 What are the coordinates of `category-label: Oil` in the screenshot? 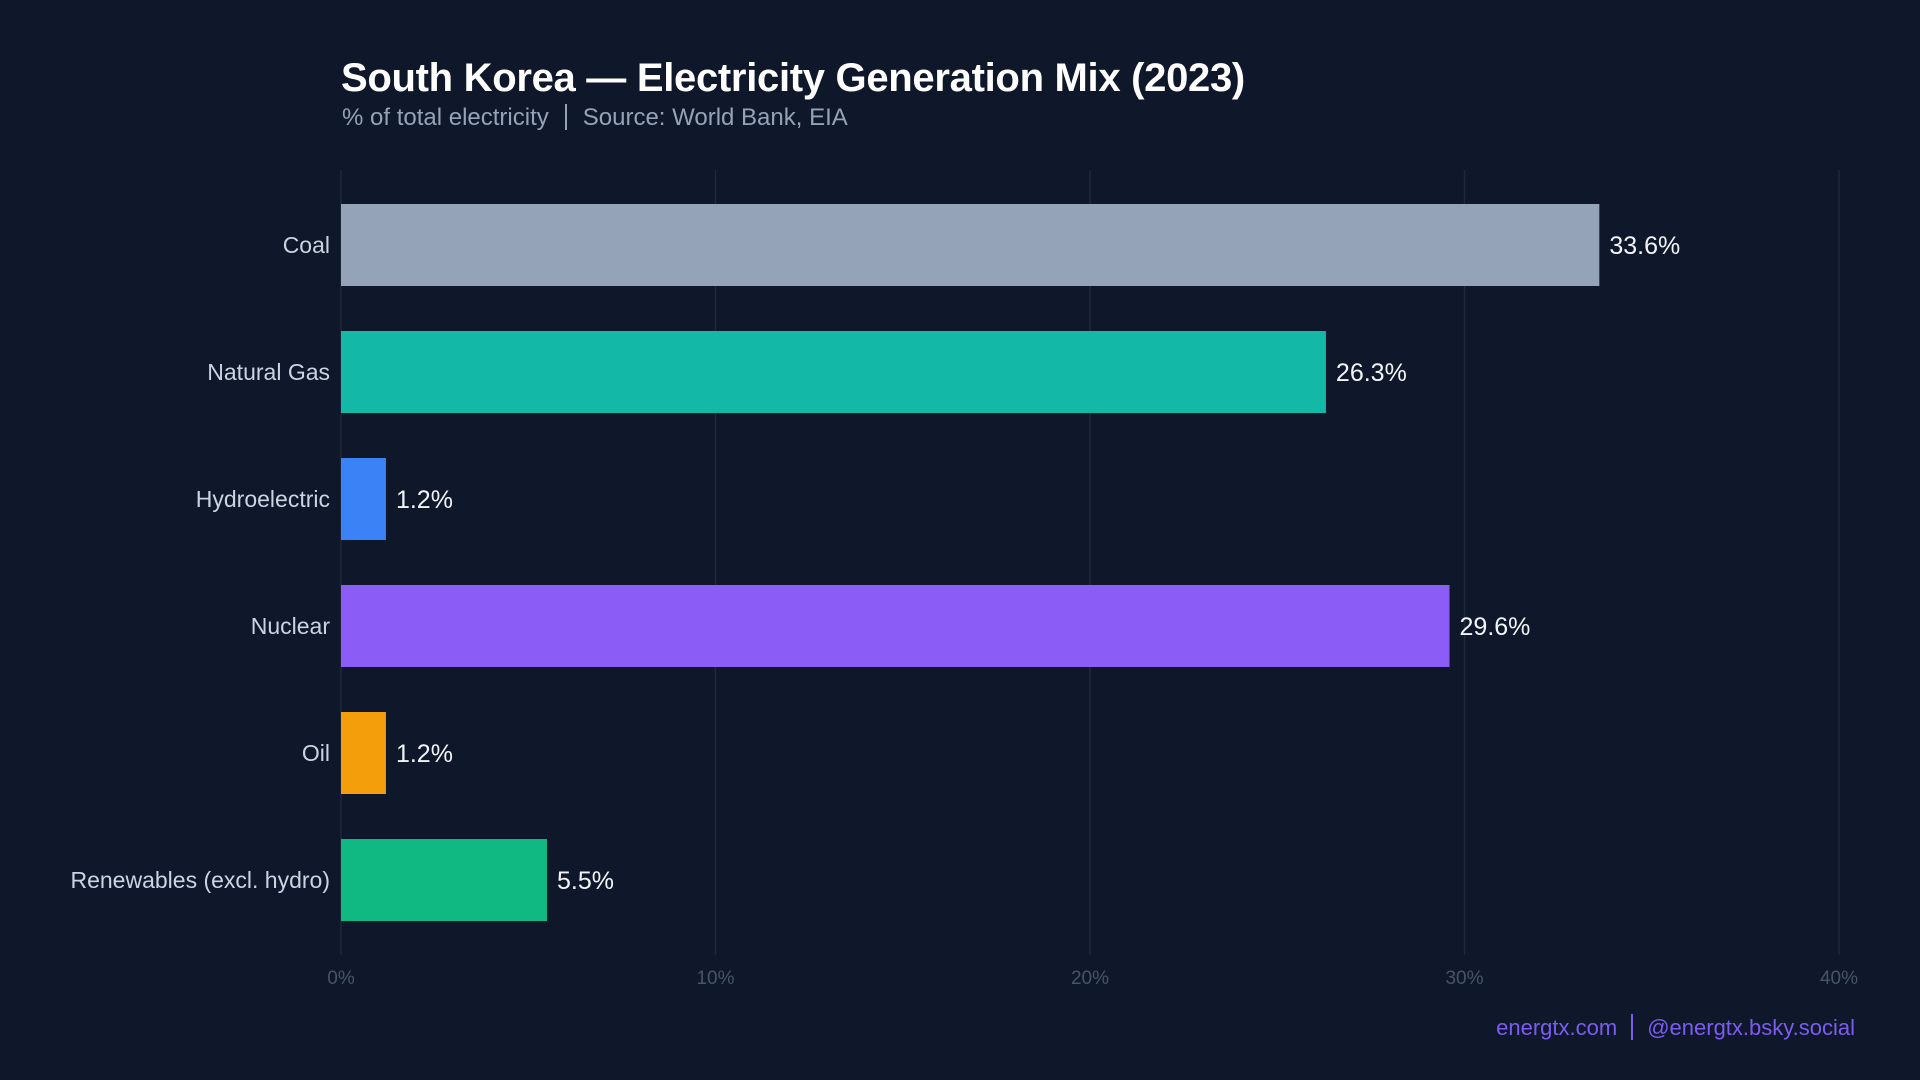 It's located at (316, 753).